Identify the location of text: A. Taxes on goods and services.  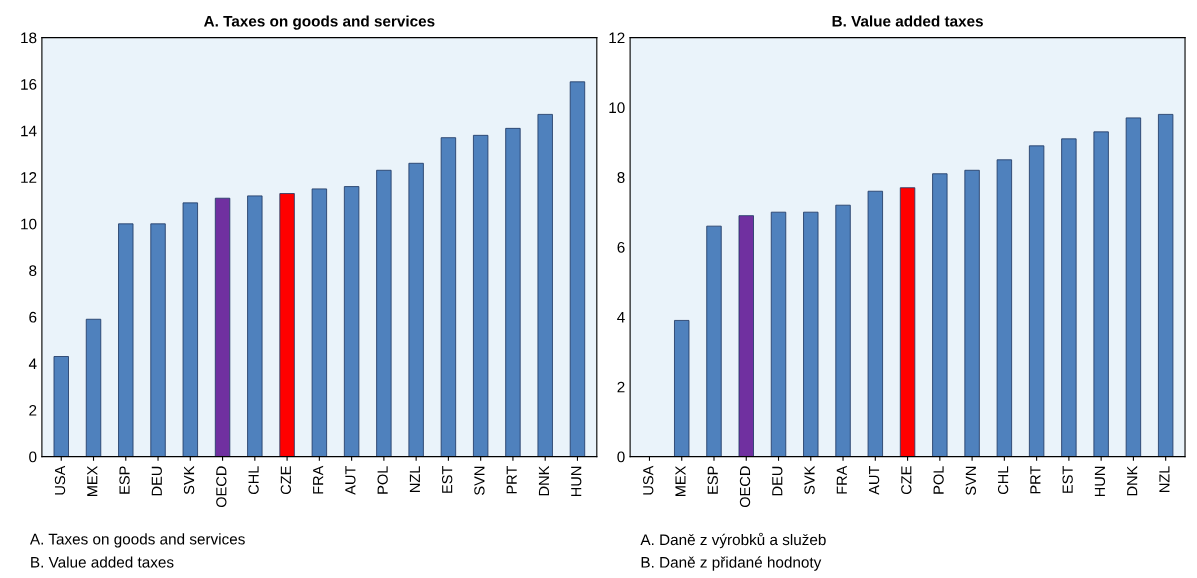
(137, 540).